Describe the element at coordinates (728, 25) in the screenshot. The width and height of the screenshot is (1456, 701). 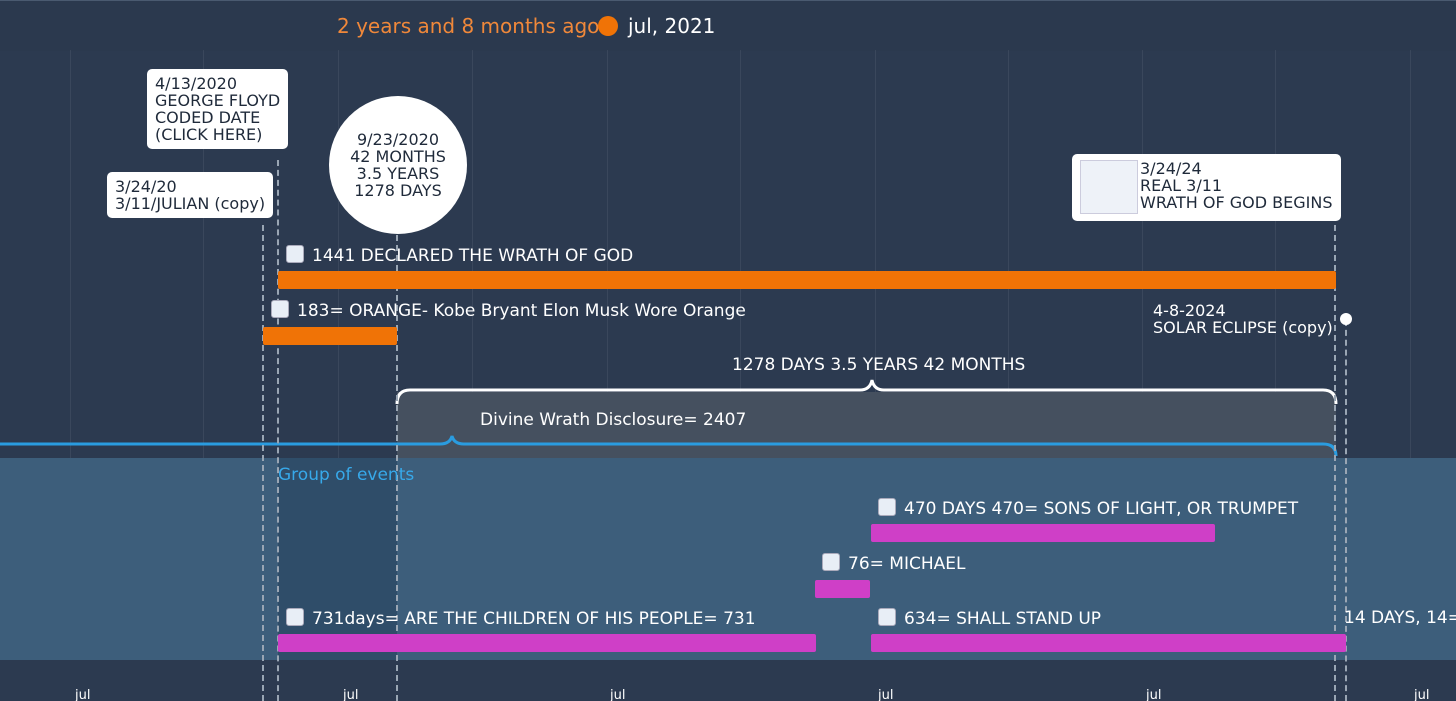
I see `header-bar` at that location.